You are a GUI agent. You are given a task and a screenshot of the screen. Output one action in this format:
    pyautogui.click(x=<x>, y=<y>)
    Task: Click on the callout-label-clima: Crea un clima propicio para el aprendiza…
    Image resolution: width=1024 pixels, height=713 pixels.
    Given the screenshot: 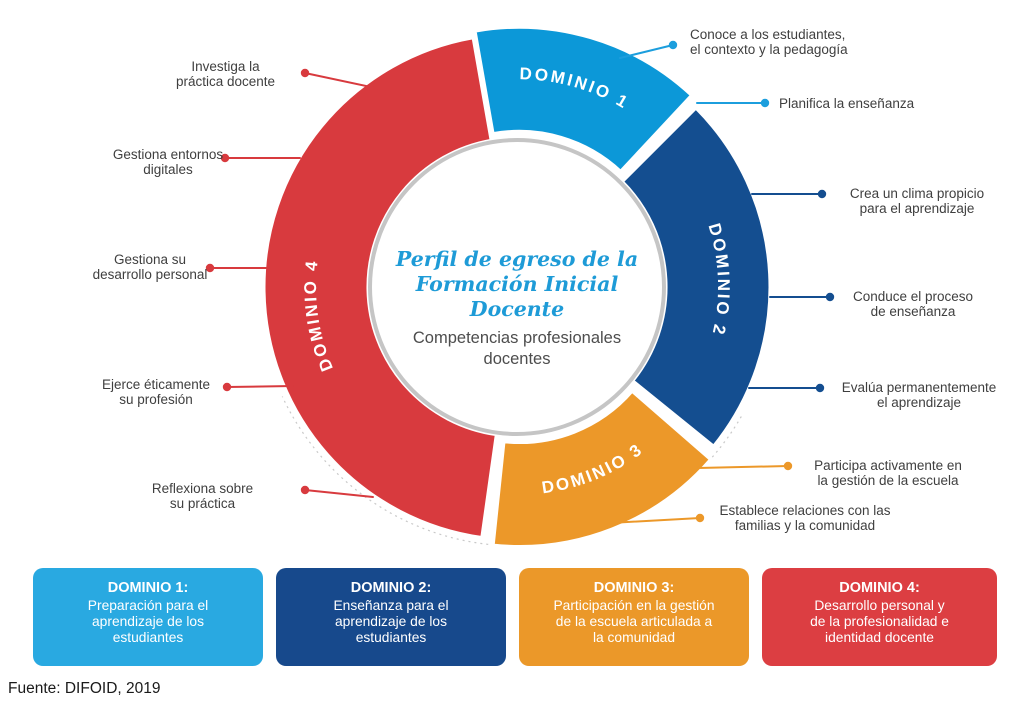 What is the action you would take?
    pyautogui.click(x=917, y=201)
    